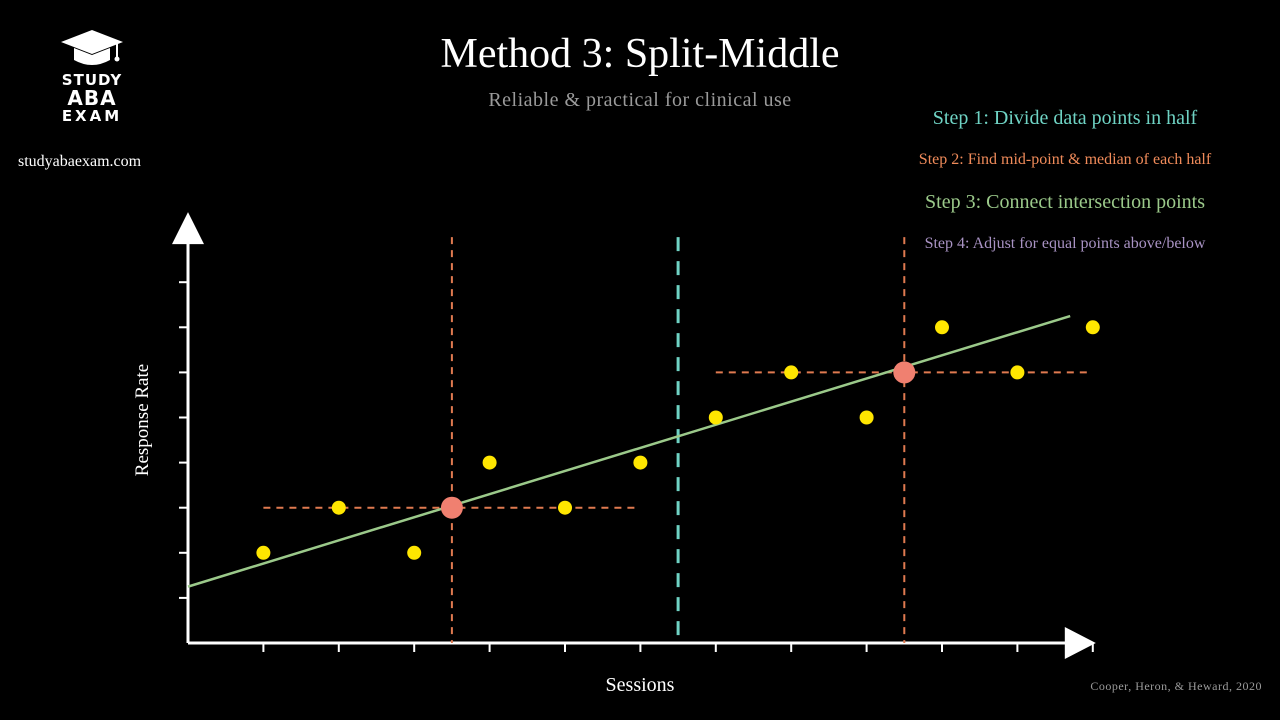  What do you see at coordinates (188, 228) in the screenshot?
I see `y-axis-arrow` at bounding box center [188, 228].